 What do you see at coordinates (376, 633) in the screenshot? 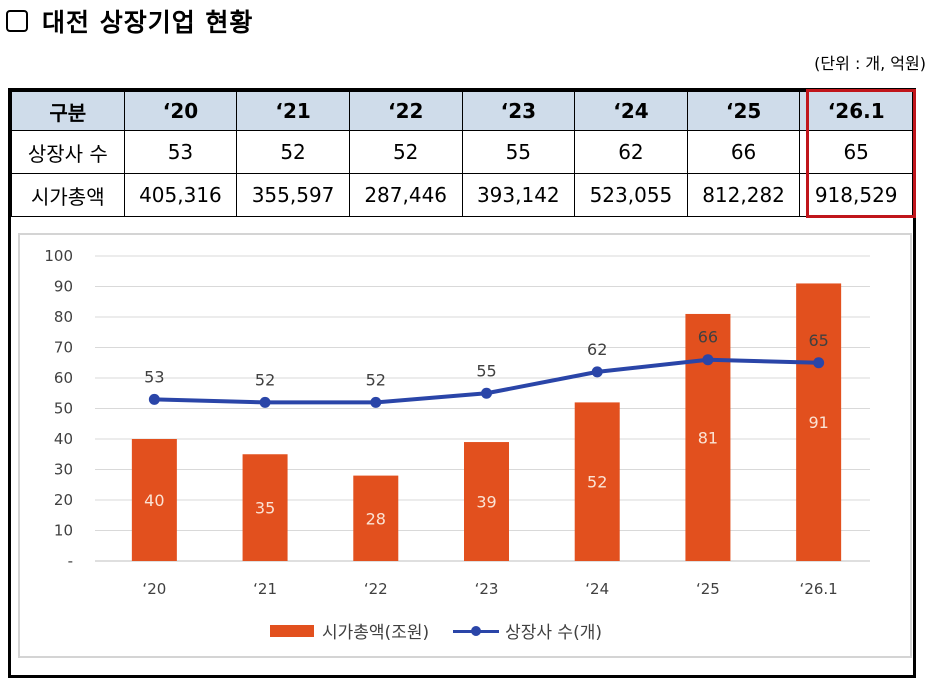
I see `legend-label-bar: 시가총액(조원)` at bounding box center [376, 633].